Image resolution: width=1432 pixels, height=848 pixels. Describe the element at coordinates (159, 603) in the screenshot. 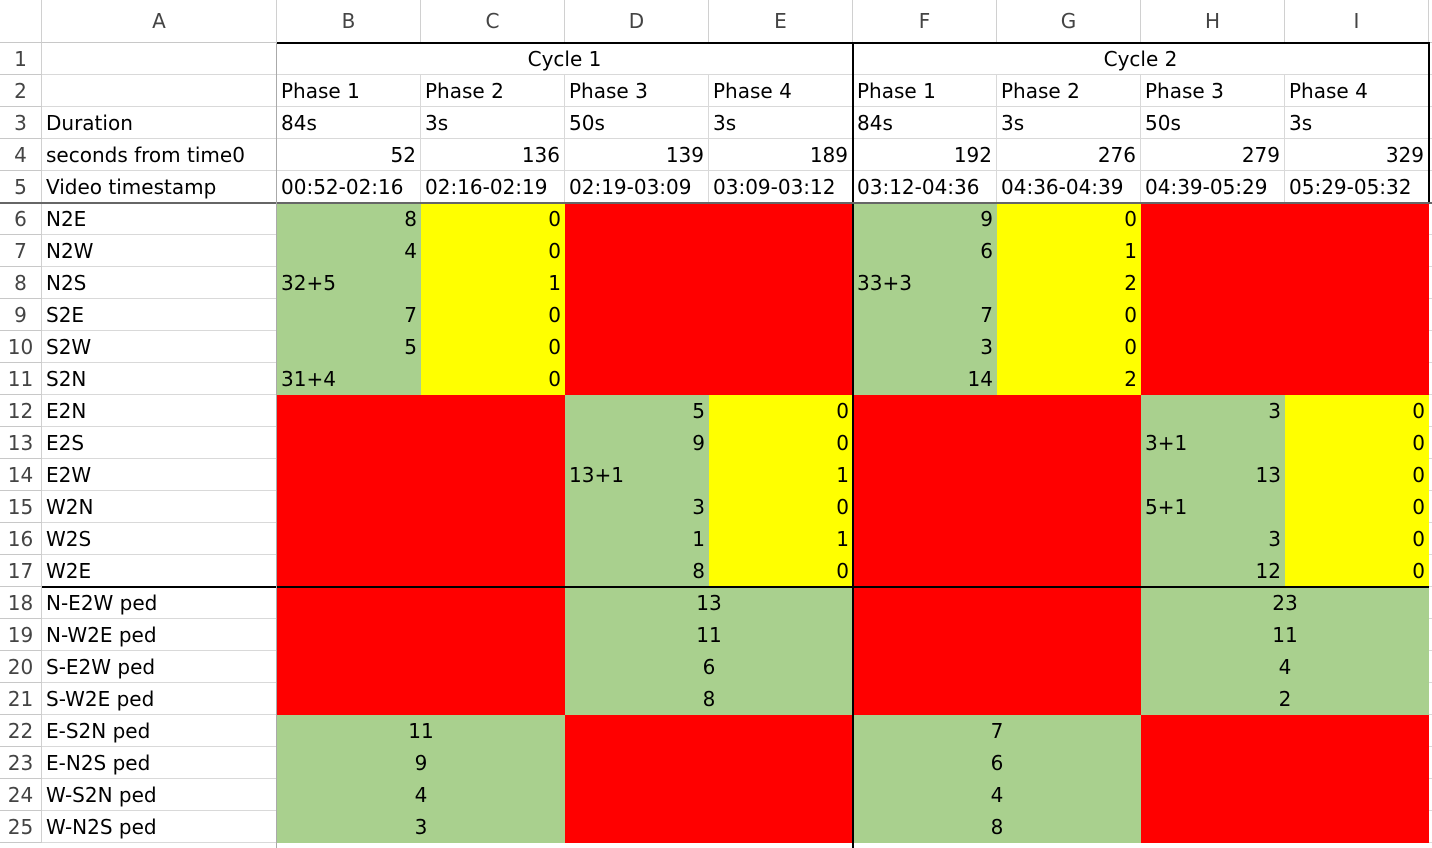

I see `cell: N-E2W ped` at that location.